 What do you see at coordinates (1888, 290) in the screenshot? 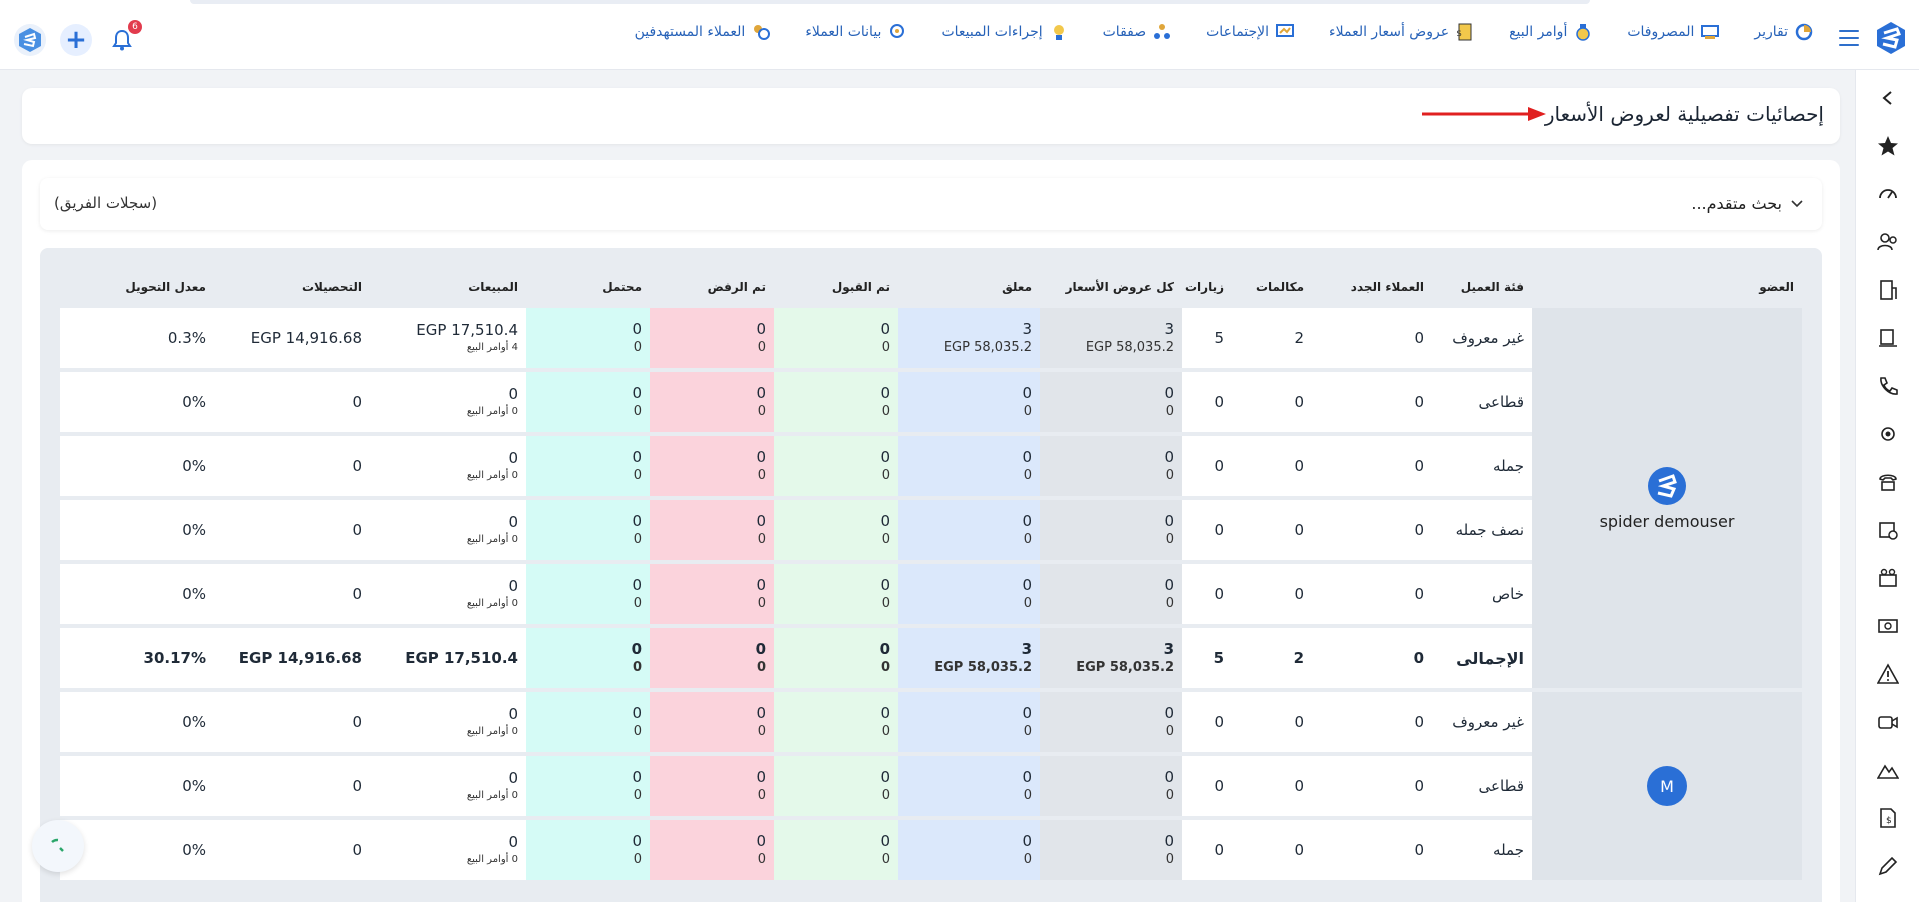
I see `building-icon` at bounding box center [1888, 290].